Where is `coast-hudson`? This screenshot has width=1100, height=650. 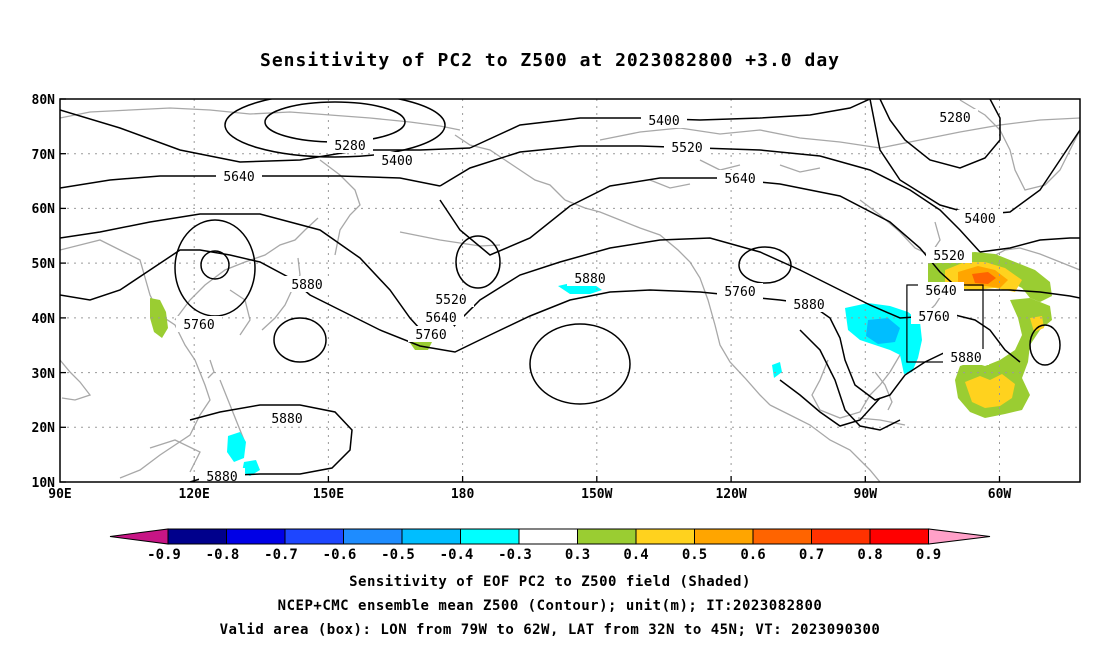 coast-hudson is located at coordinates (900, 227).